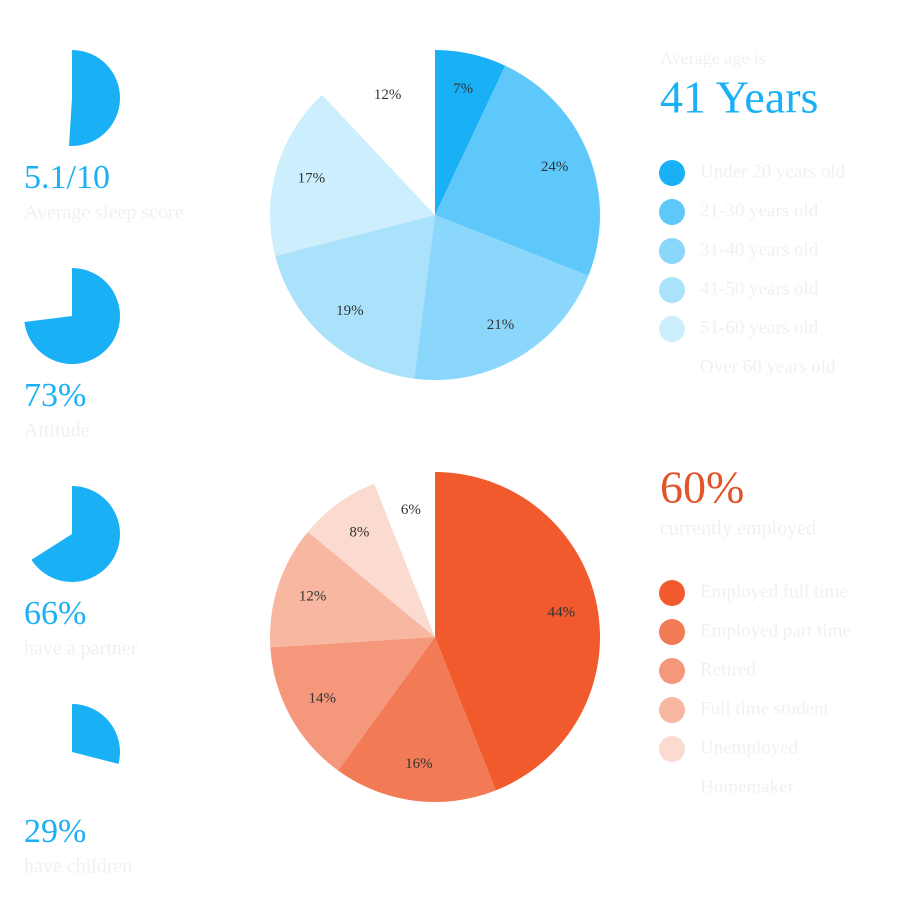 The width and height of the screenshot is (920, 920). Describe the element at coordinates (773, 171) in the screenshot. I see `legend-label: Under 20 years old` at that location.